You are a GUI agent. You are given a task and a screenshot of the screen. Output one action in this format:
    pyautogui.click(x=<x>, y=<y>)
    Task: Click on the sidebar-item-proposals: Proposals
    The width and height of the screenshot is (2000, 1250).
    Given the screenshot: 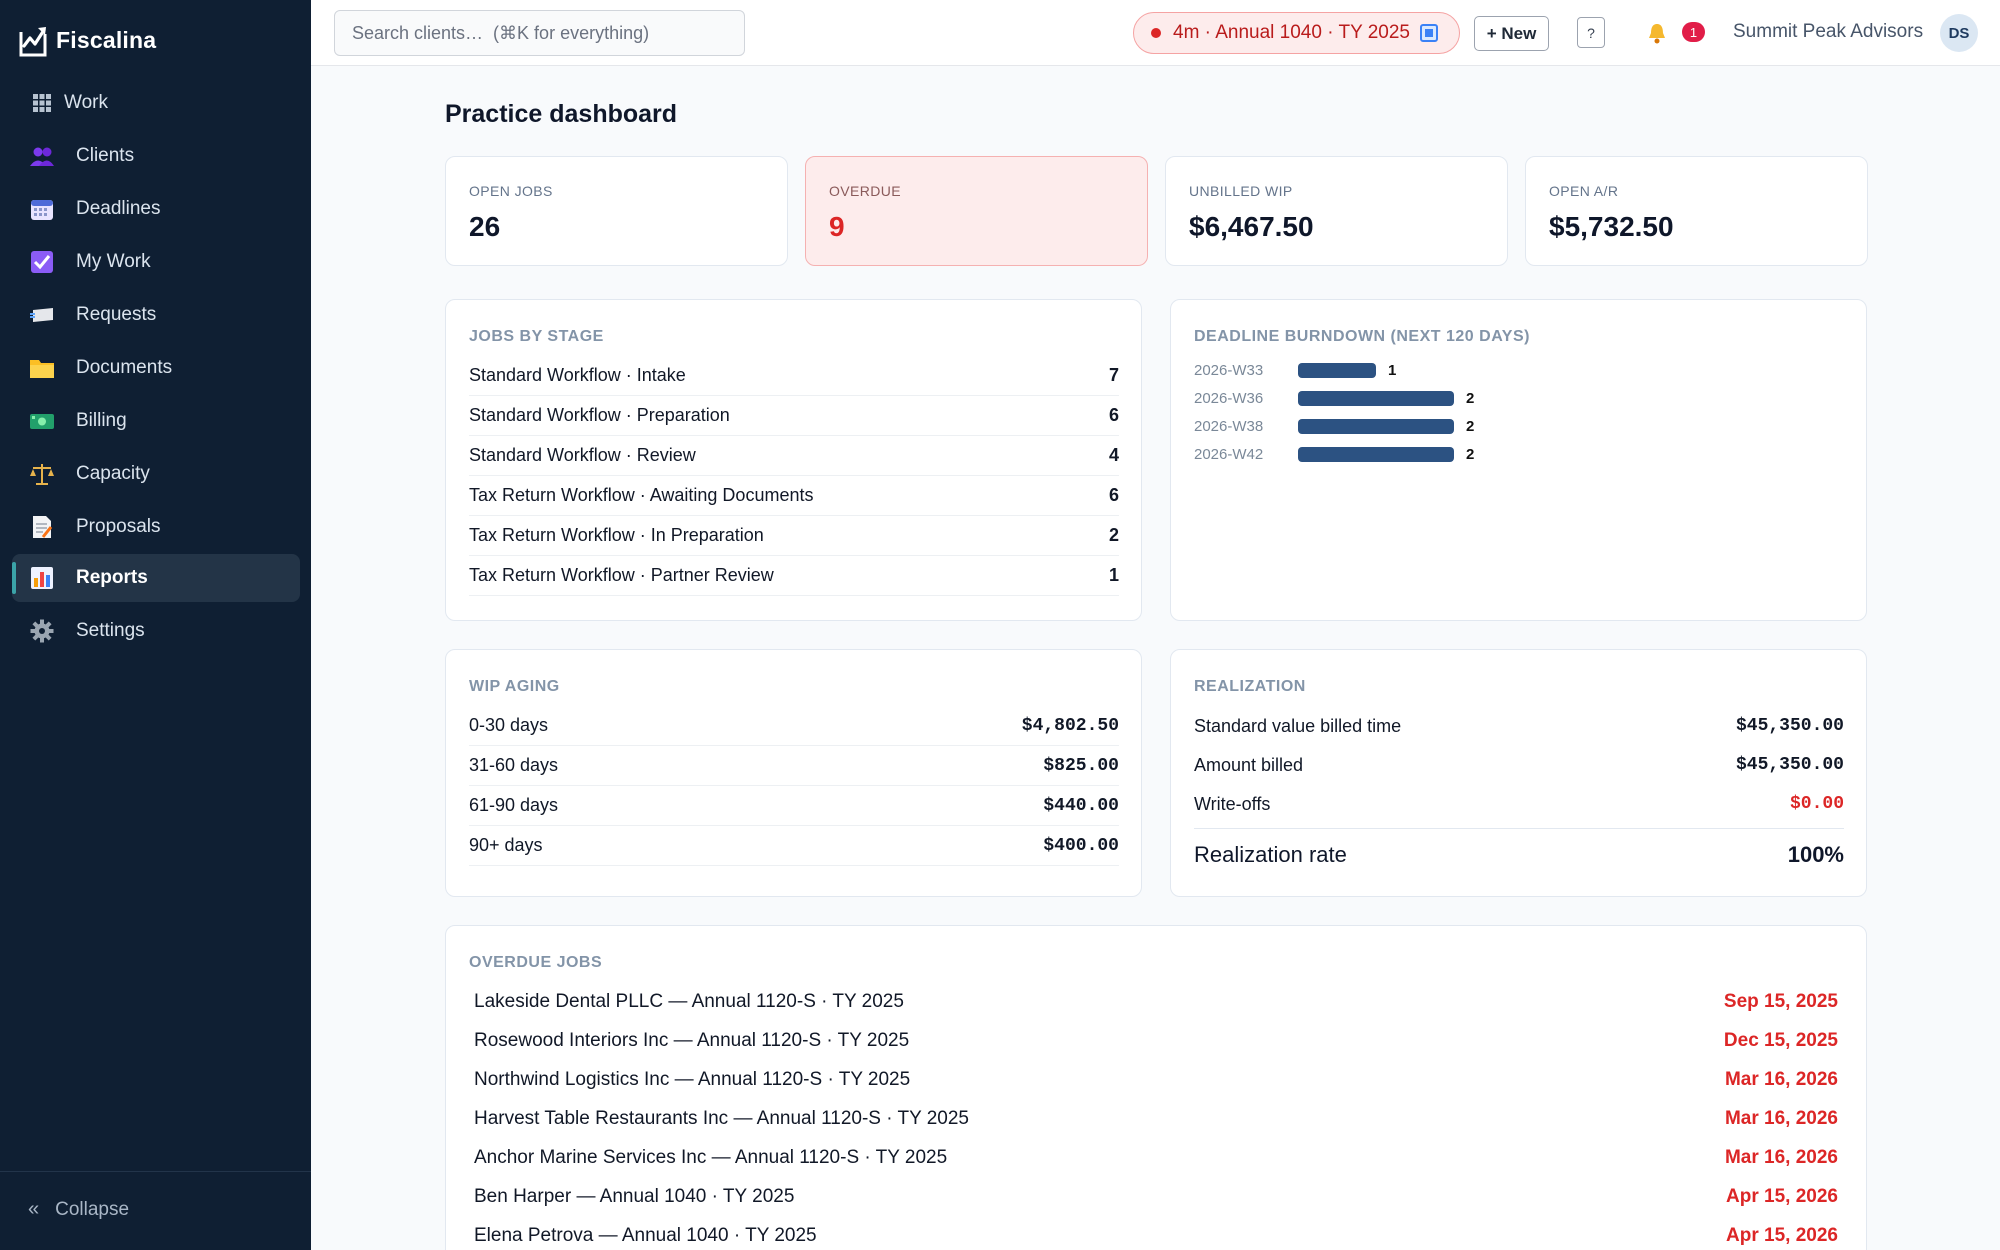 What is the action you would take?
    pyautogui.click(x=156, y=527)
    